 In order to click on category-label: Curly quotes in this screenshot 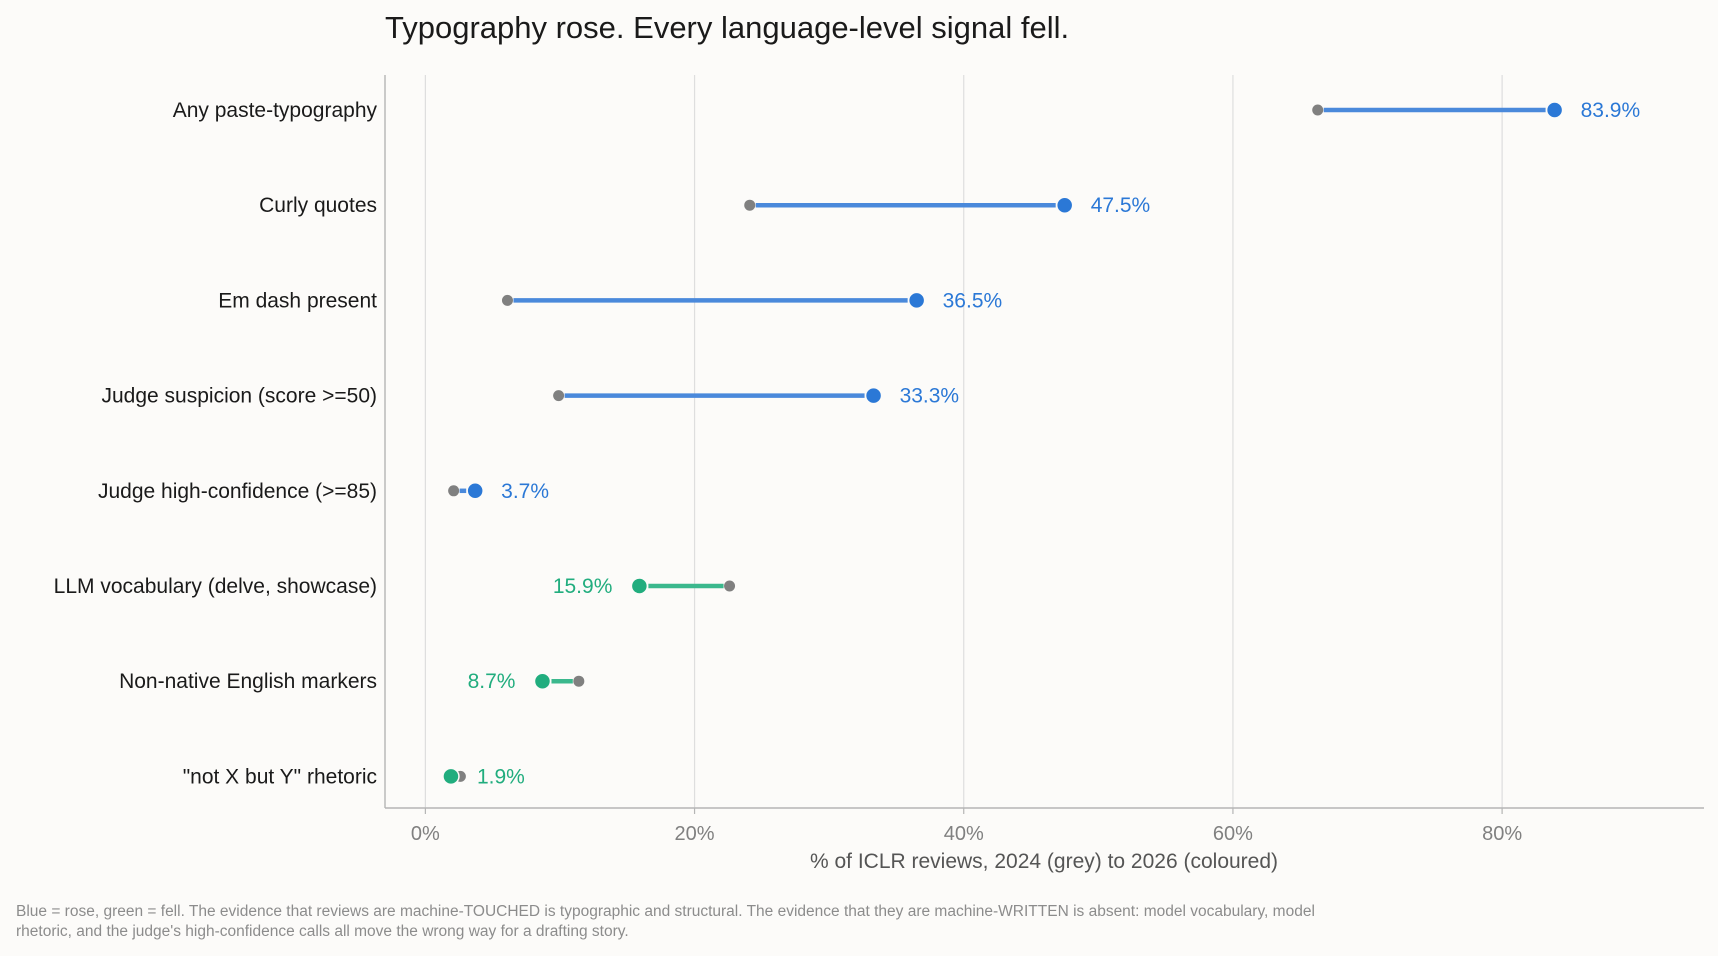, I will do `click(318, 205)`.